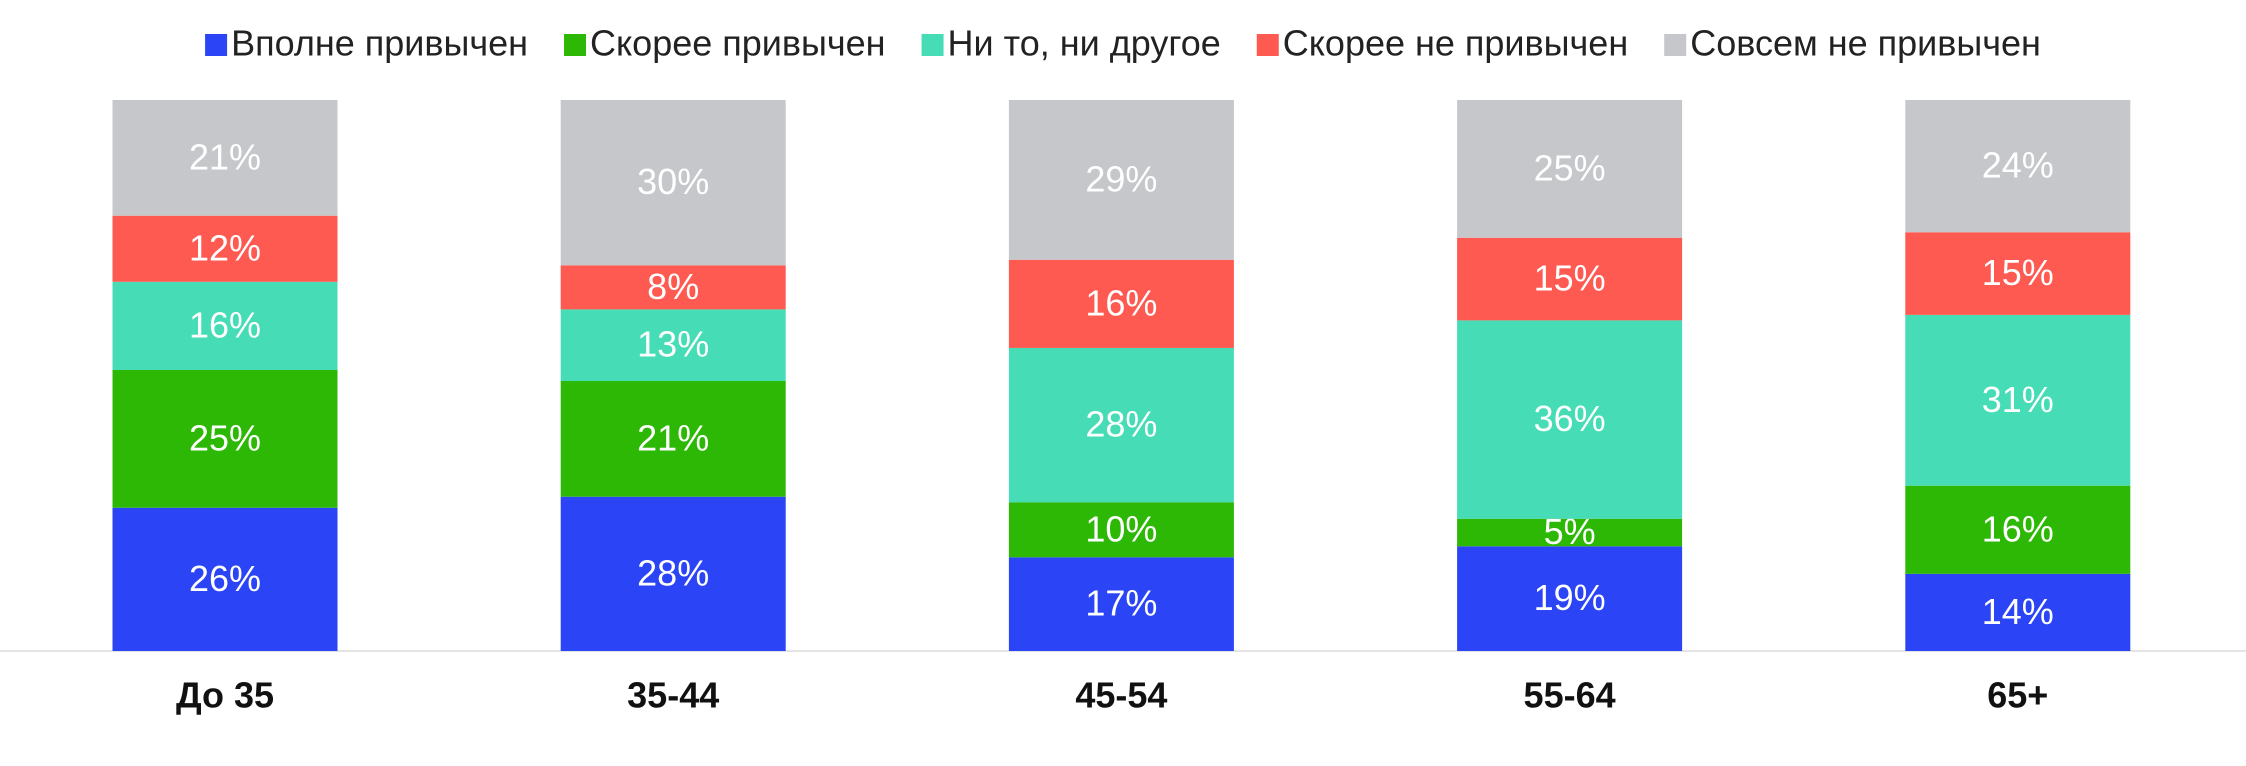 The width and height of the screenshot is (2246, 766). I want to click on value-label: 8%, so click(673, 286).